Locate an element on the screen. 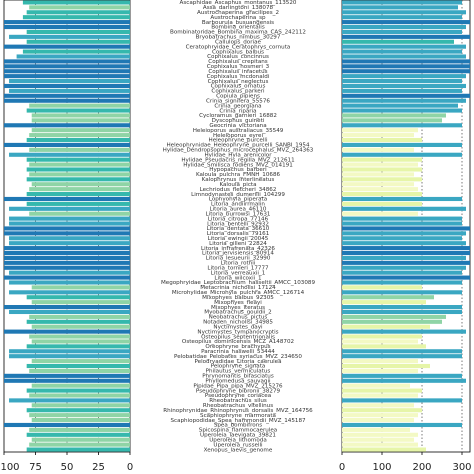 The height and width of the screenshot is (474, 474). species-label: Crinia_signifera_55576 is located at coordinates (238, 101).